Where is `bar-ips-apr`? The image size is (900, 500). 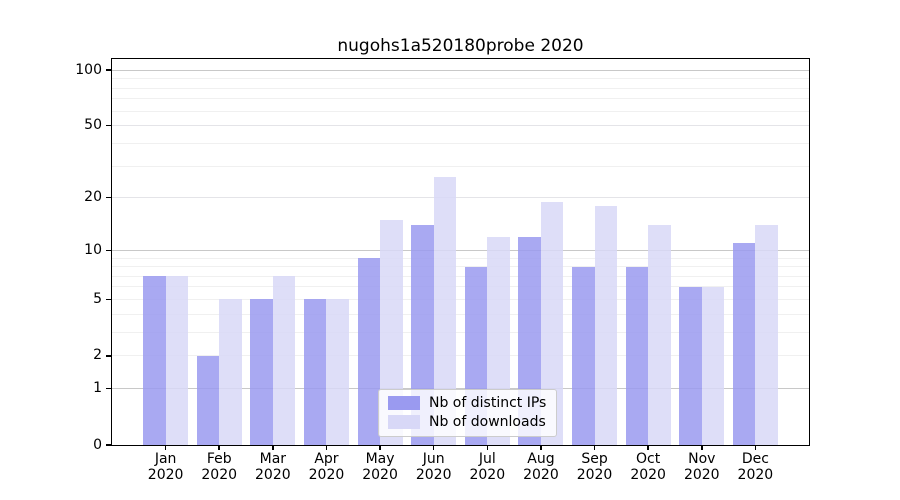
bar-ips-apr is located at coordinates (315, 372).